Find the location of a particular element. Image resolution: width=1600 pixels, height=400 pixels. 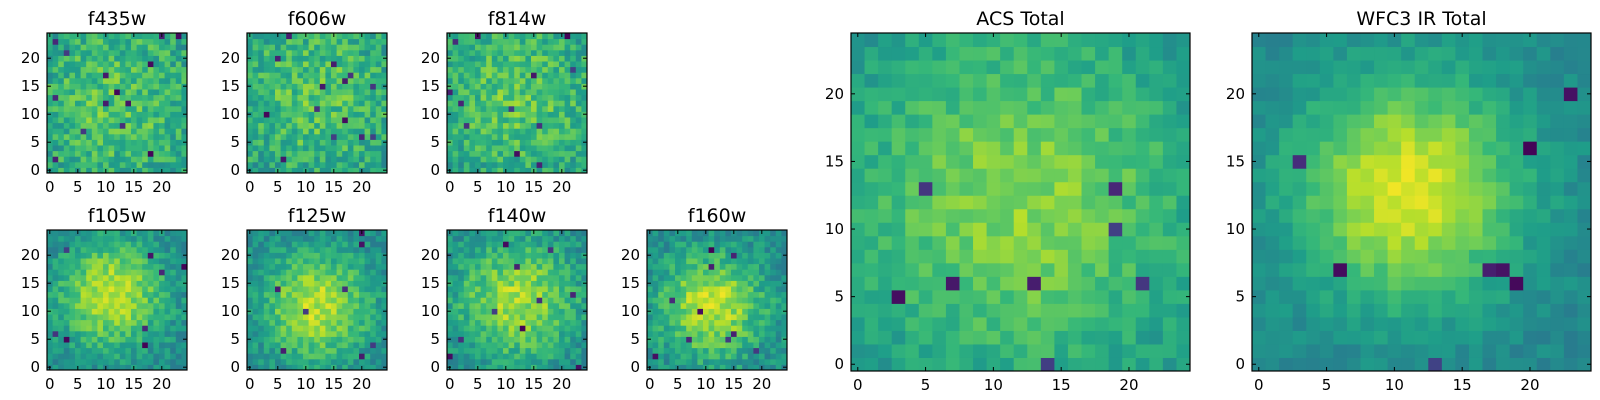

x-tick-label: 20 is located at coordinates (161, 384).